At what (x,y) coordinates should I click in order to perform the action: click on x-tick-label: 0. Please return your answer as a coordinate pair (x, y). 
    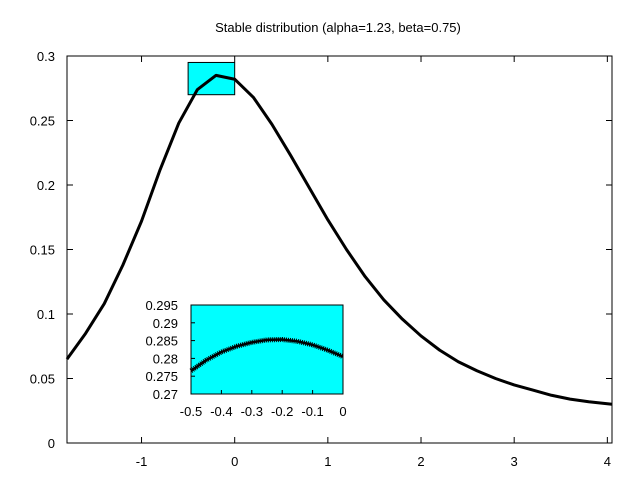
    Looking at the image, I should click on (234, 461).